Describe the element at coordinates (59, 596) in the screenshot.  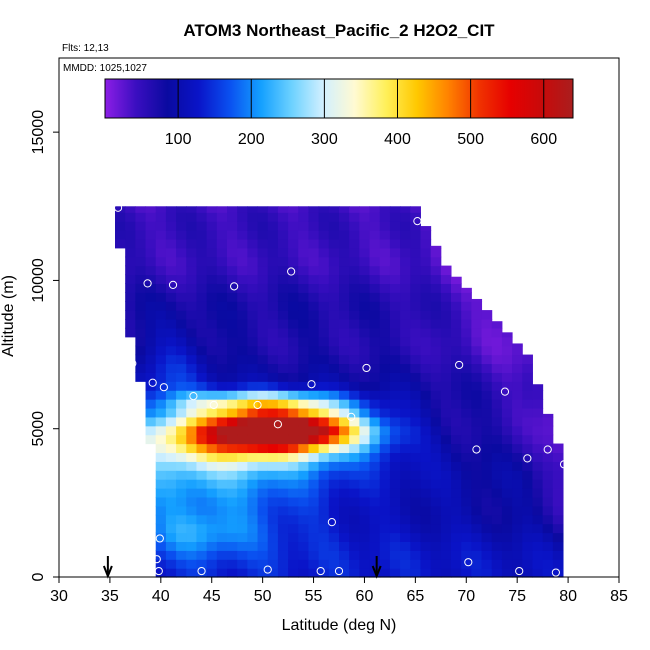
I see `x-tick-label: 30` at that location.